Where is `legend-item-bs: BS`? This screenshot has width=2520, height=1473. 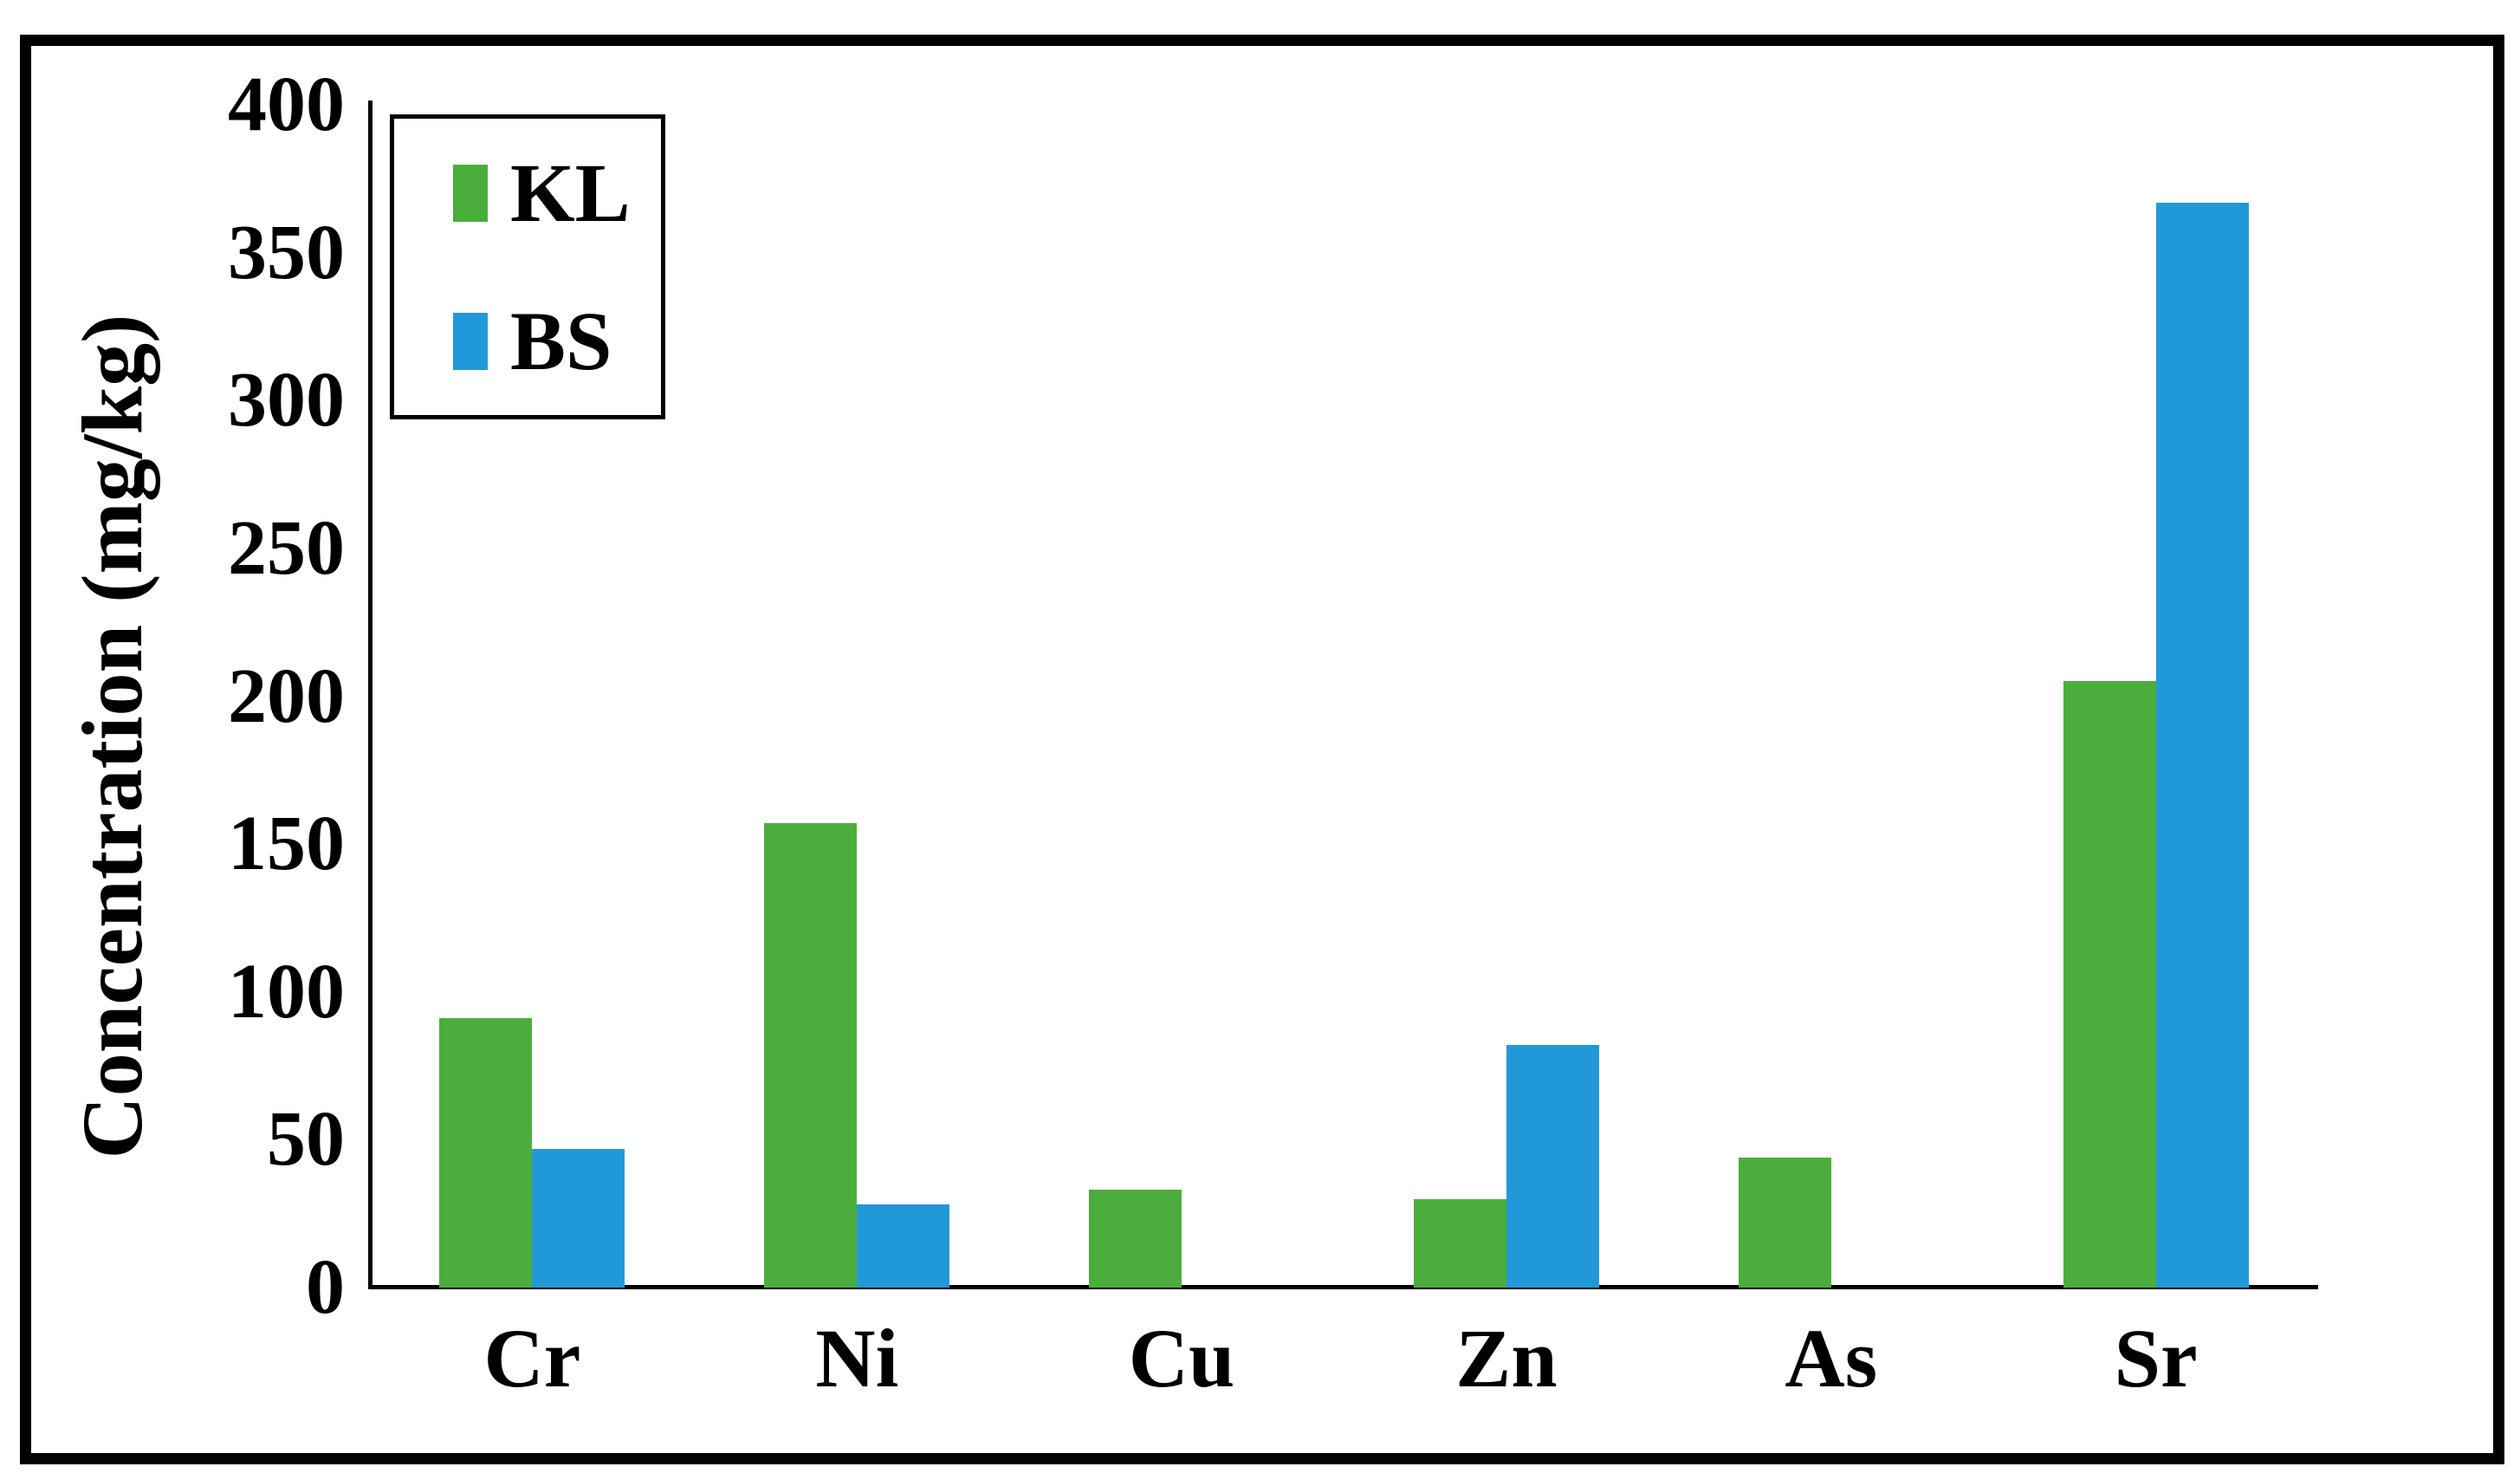
legend-item-bs: BS is located at coordinates (557, 340).